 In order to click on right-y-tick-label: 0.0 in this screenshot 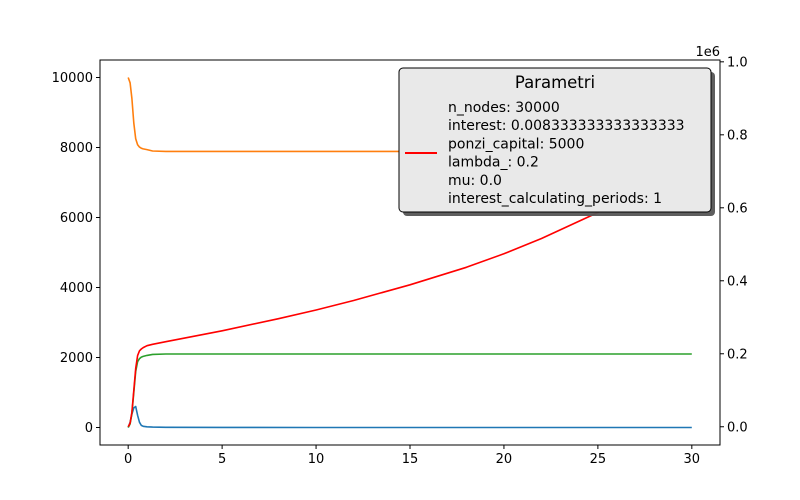, I will do `click(737, 427)`.